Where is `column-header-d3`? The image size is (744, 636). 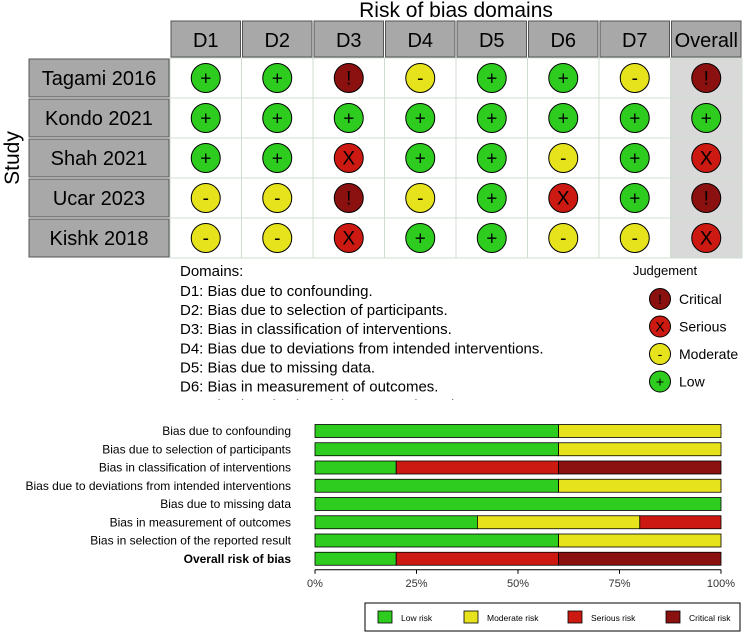
column-header-d3 is located at coordinates (348, 39).